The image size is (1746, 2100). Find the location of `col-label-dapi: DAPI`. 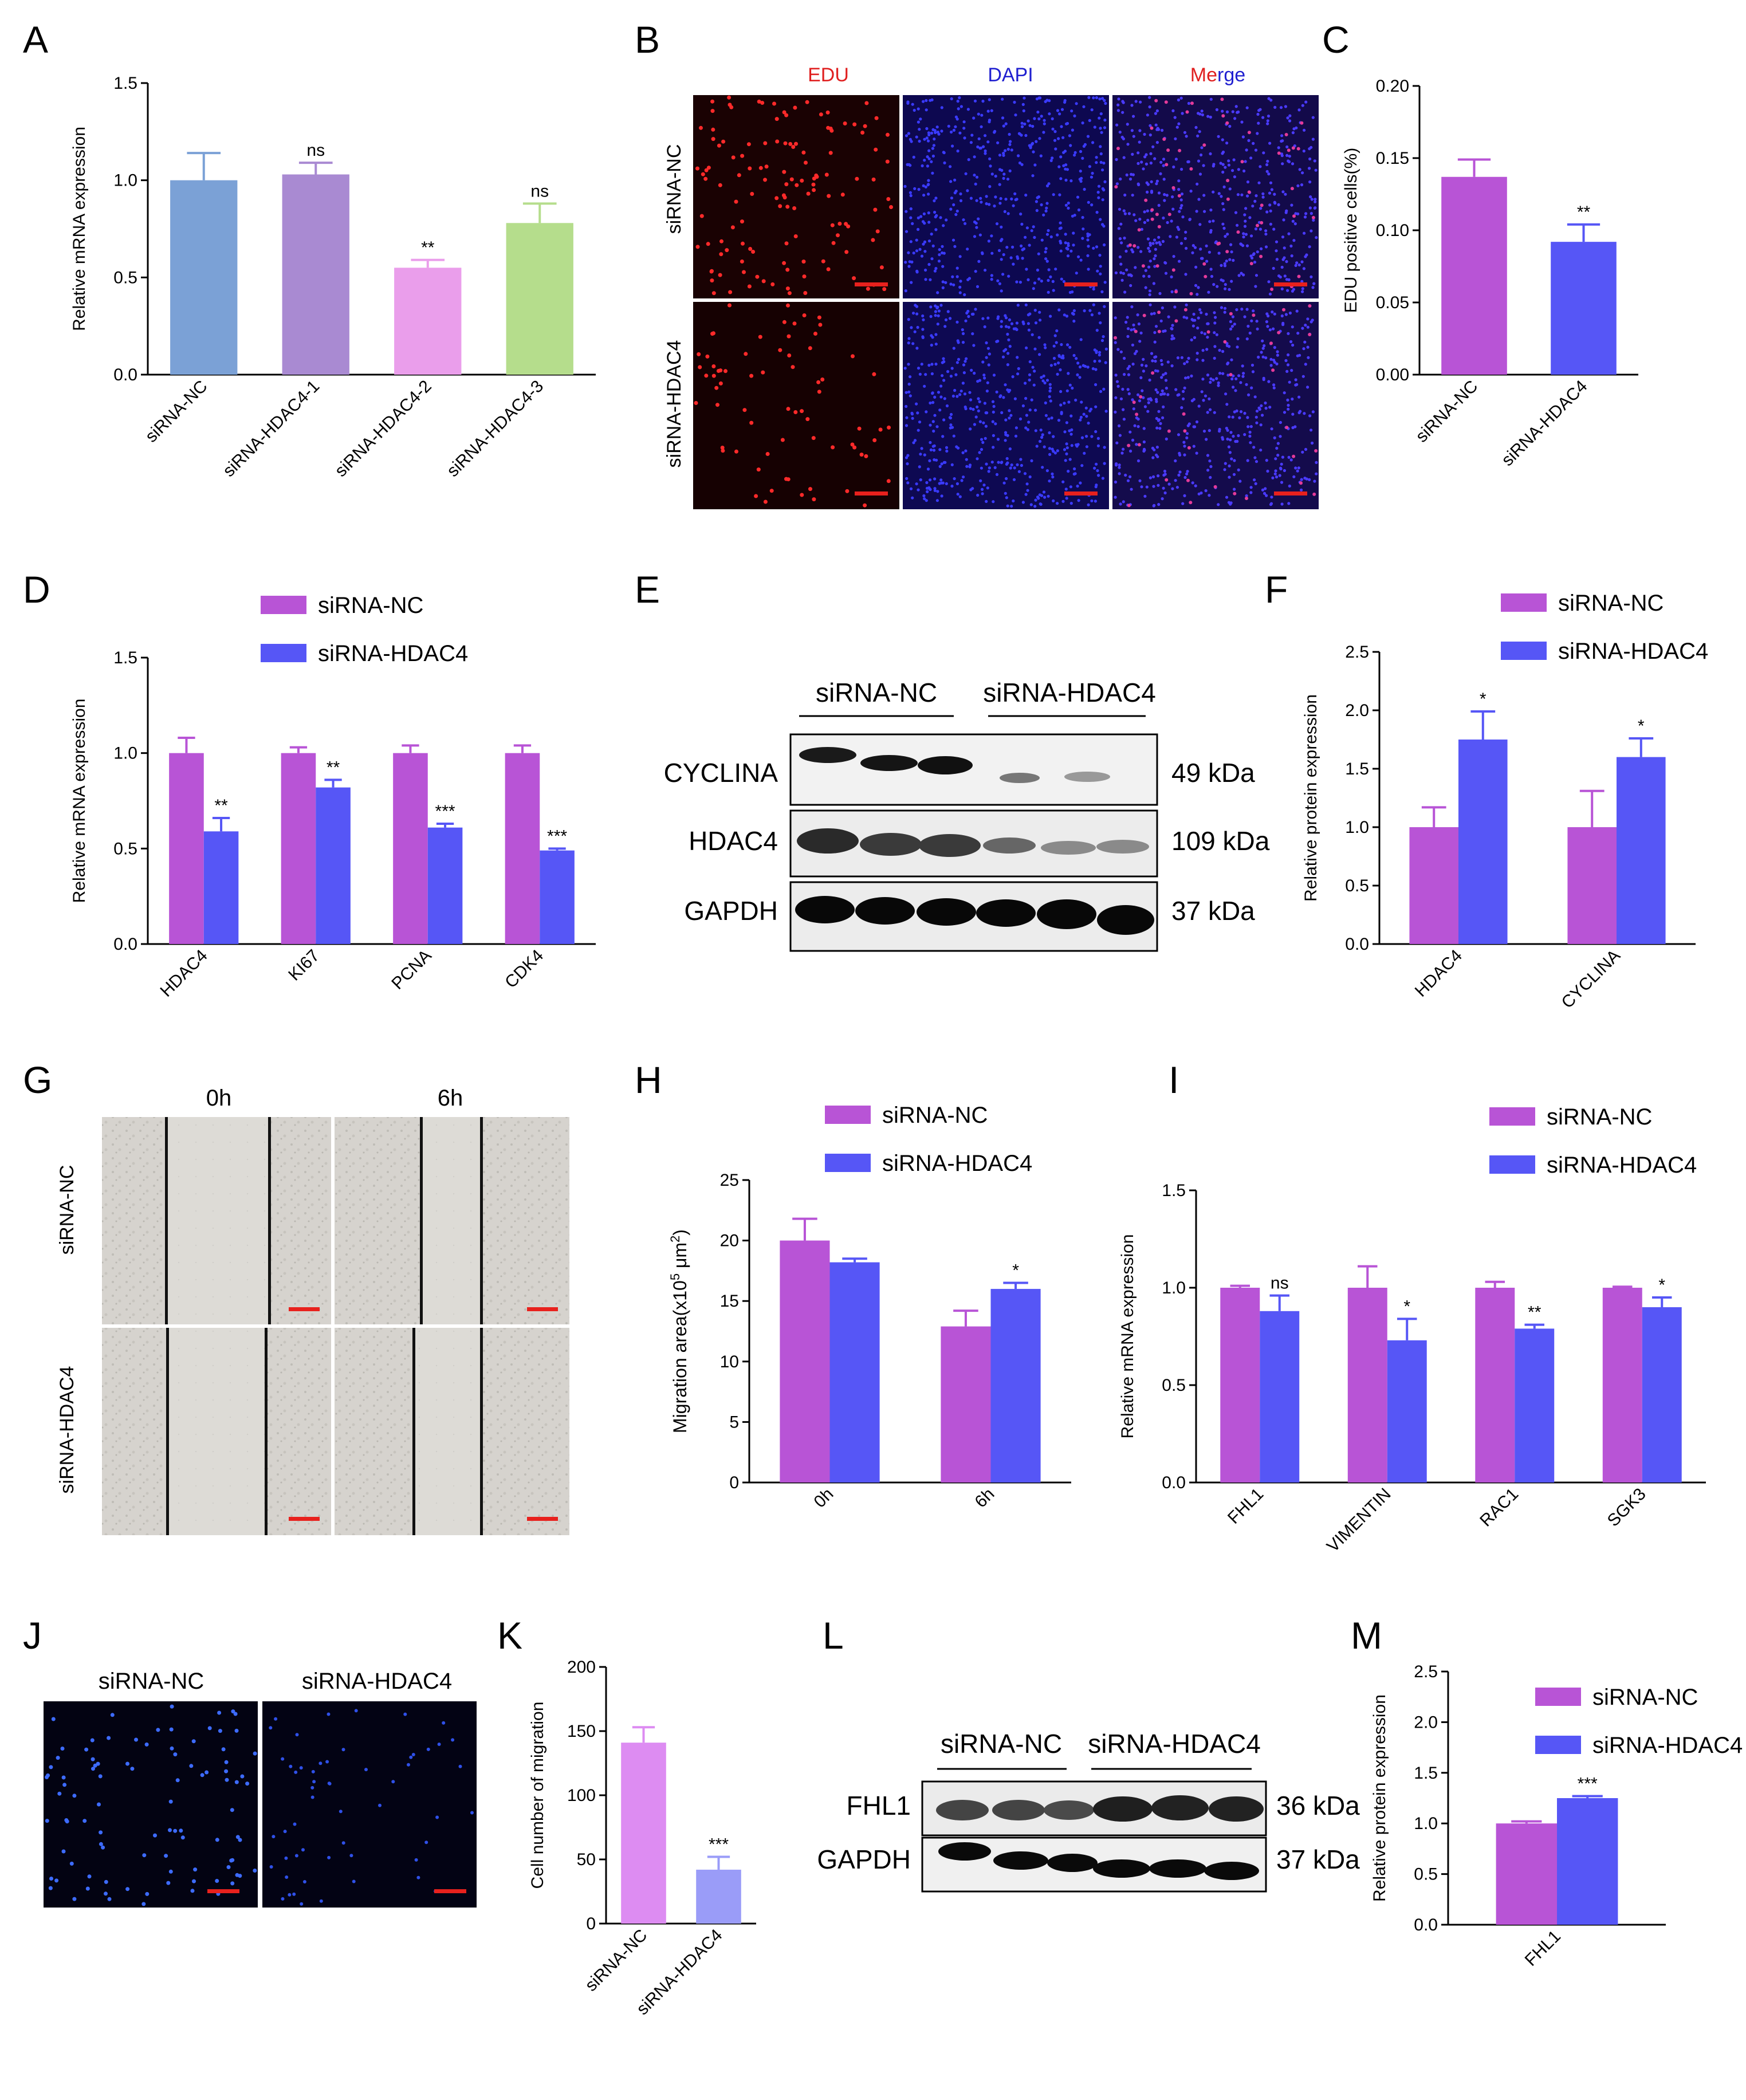

col-label-dapi: DAPI is located at coordinates (1010, 75).